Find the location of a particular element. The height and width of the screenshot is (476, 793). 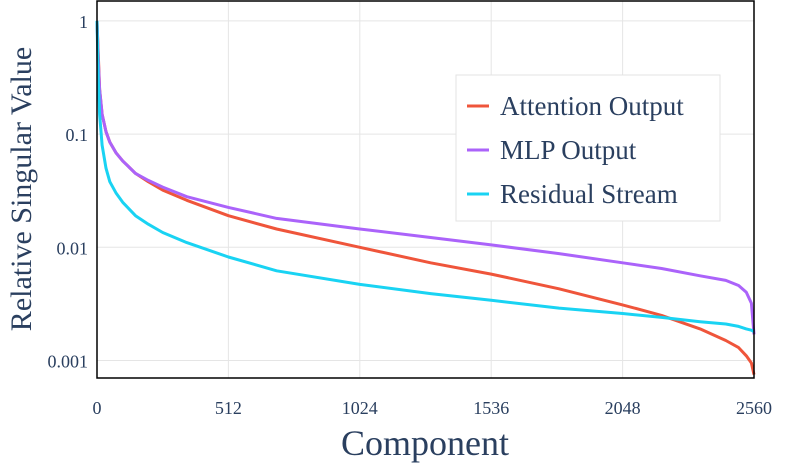

x-tick-label: 512 is located at coordinates (228, 408).